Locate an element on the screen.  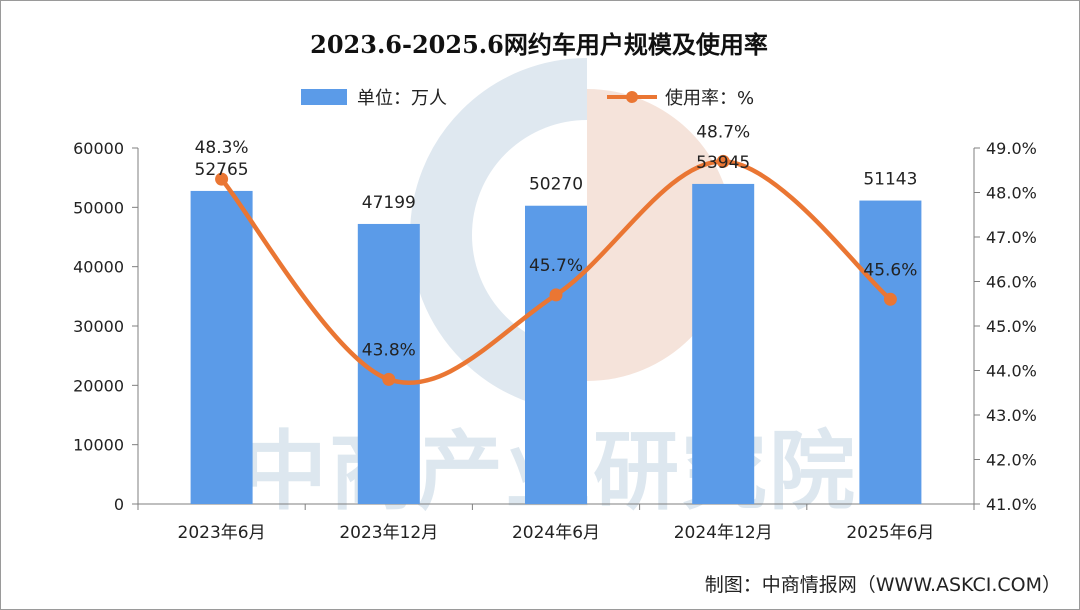
y-left-tick-label: 60000 is located at coordinates (98, 148).